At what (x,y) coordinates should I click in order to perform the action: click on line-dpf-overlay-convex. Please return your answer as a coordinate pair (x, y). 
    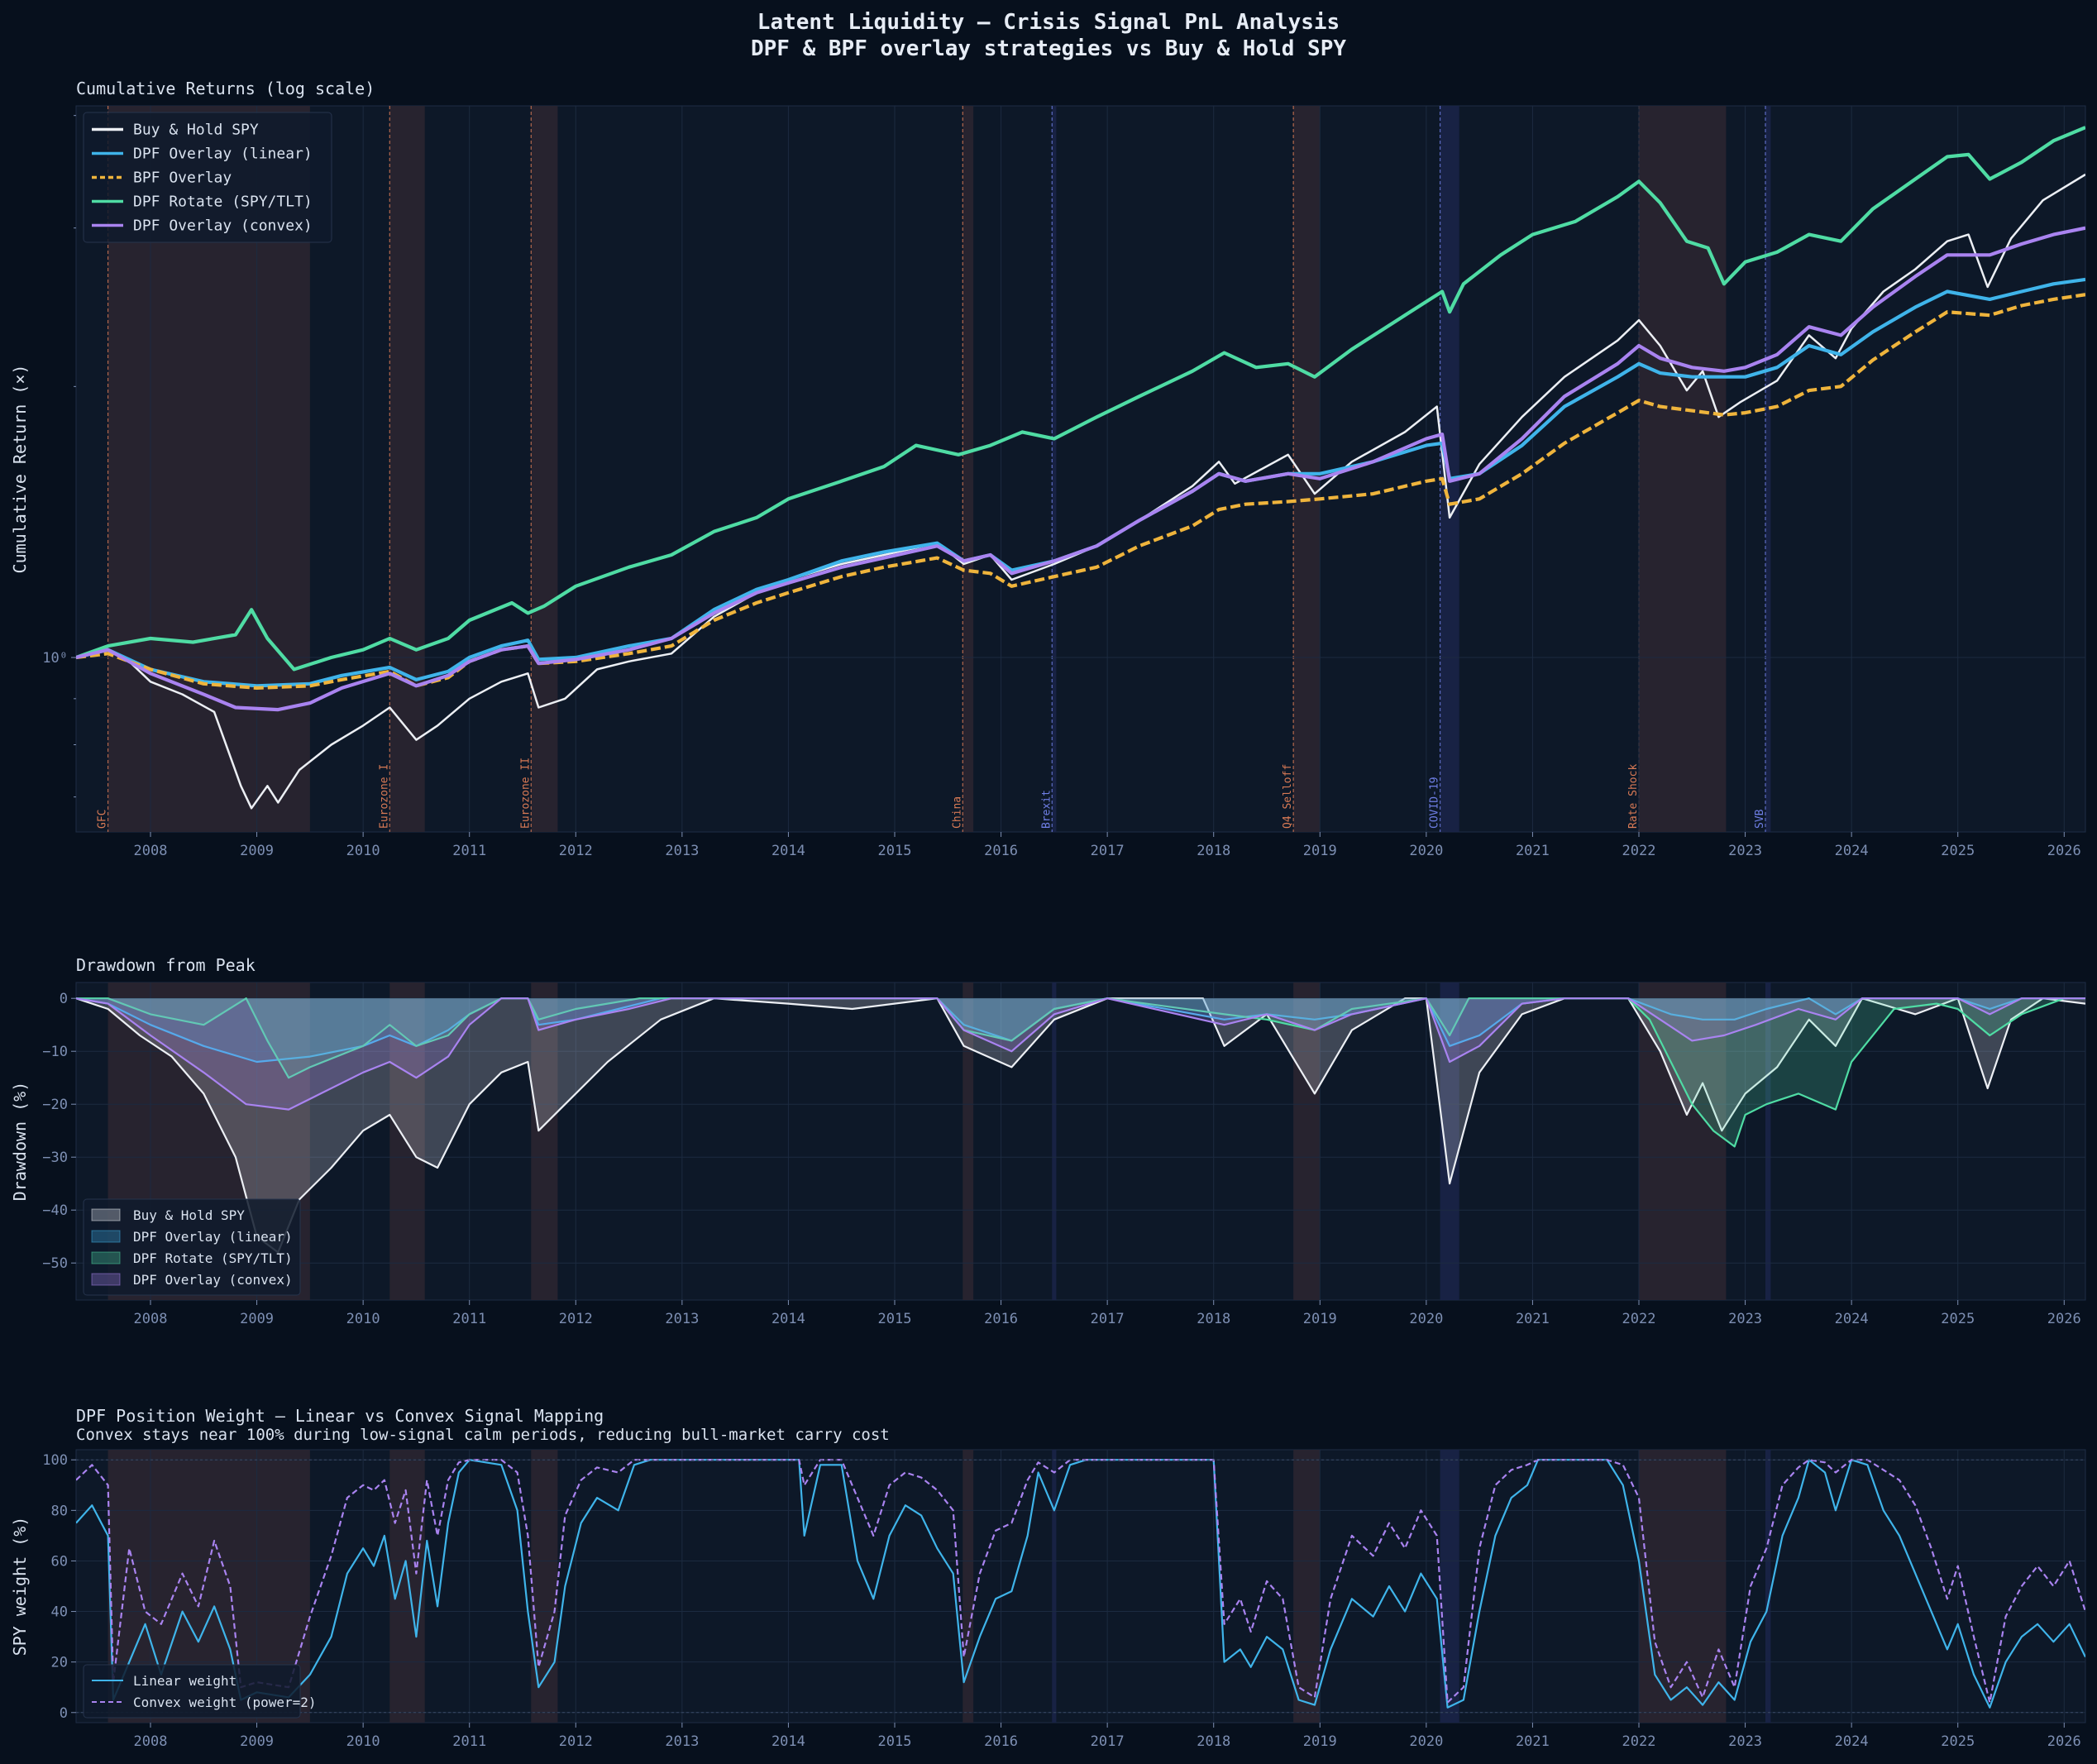
    Looking at the image, I should click on (1080, 1054).